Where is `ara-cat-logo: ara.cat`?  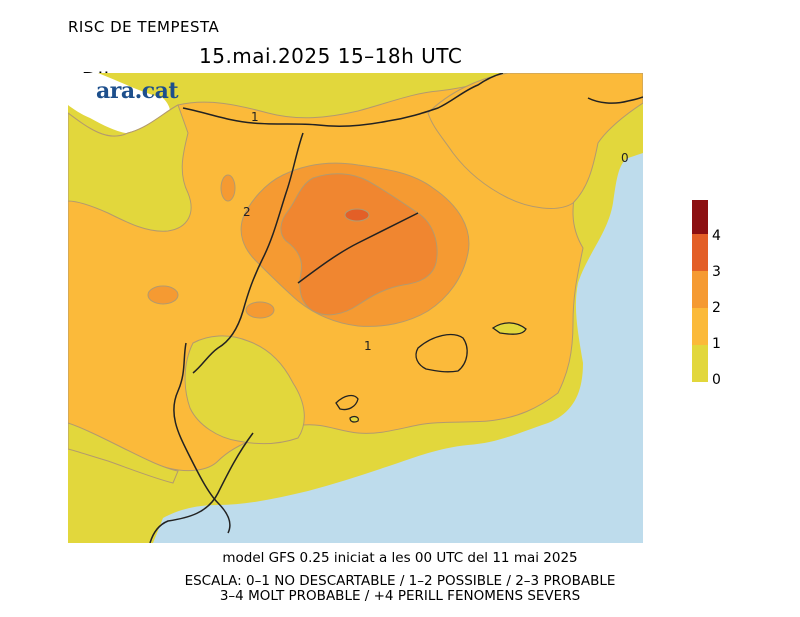
ara-cat-logo: ara.cat is located at coordinates (137, 91).